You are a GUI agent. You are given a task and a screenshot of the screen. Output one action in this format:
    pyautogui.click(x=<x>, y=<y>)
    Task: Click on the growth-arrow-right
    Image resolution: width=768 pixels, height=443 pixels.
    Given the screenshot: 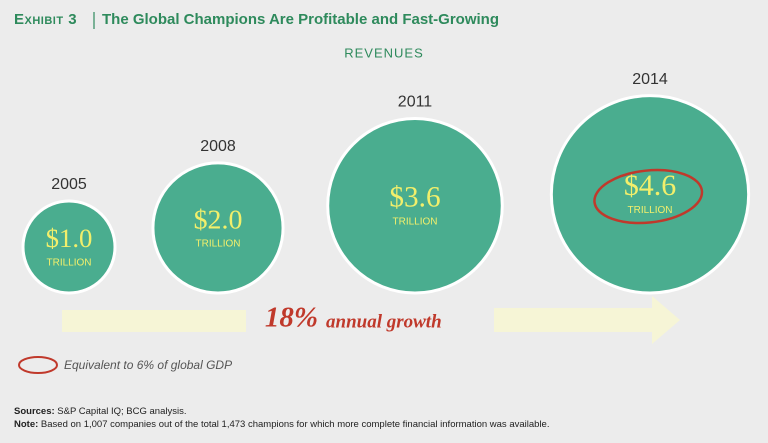 What is the action you would take?
    pyautogui.click(x=587, y=320)
    